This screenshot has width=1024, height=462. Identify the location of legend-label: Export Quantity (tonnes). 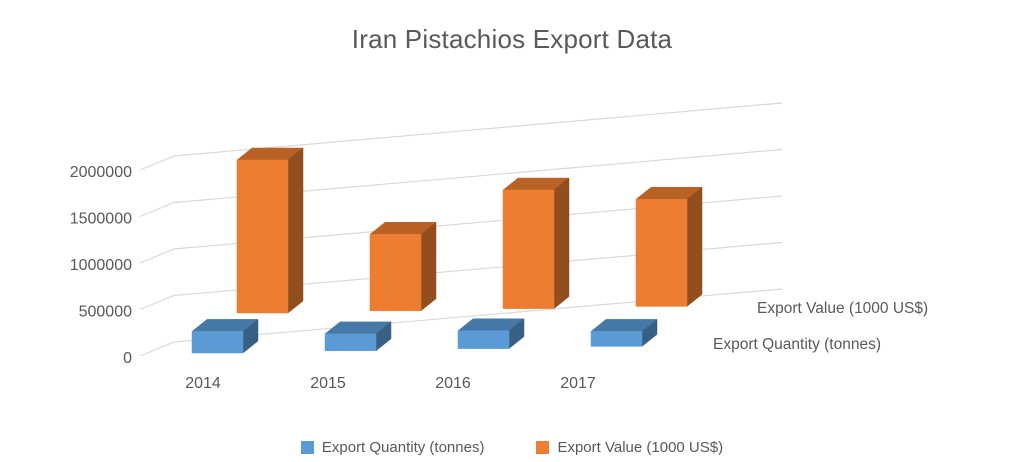
(403, 447).